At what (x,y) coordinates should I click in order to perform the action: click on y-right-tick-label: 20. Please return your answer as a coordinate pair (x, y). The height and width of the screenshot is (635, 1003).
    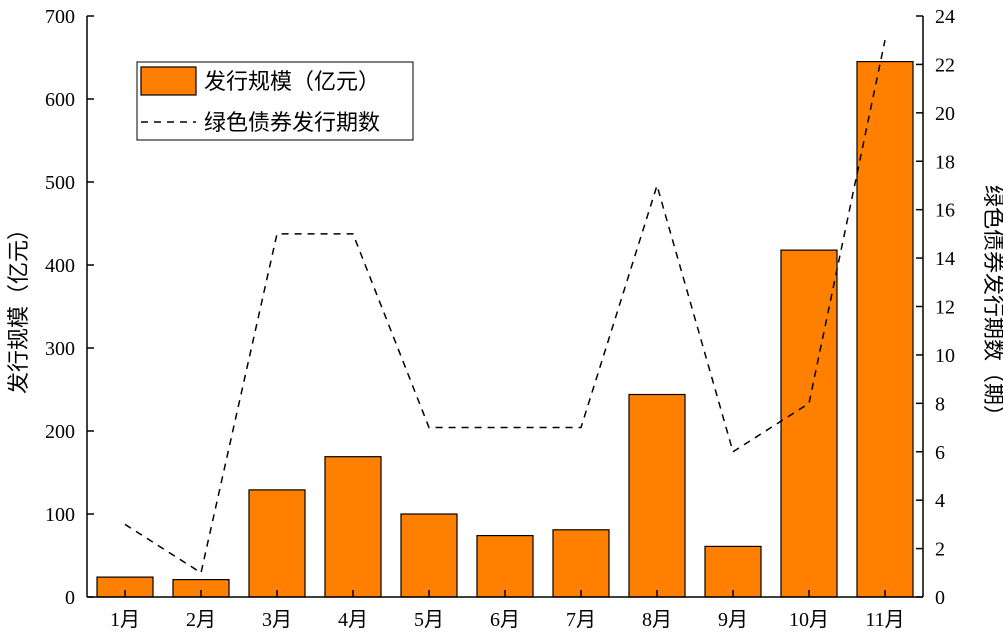
    Looking at the image, I should click on (945, 114).